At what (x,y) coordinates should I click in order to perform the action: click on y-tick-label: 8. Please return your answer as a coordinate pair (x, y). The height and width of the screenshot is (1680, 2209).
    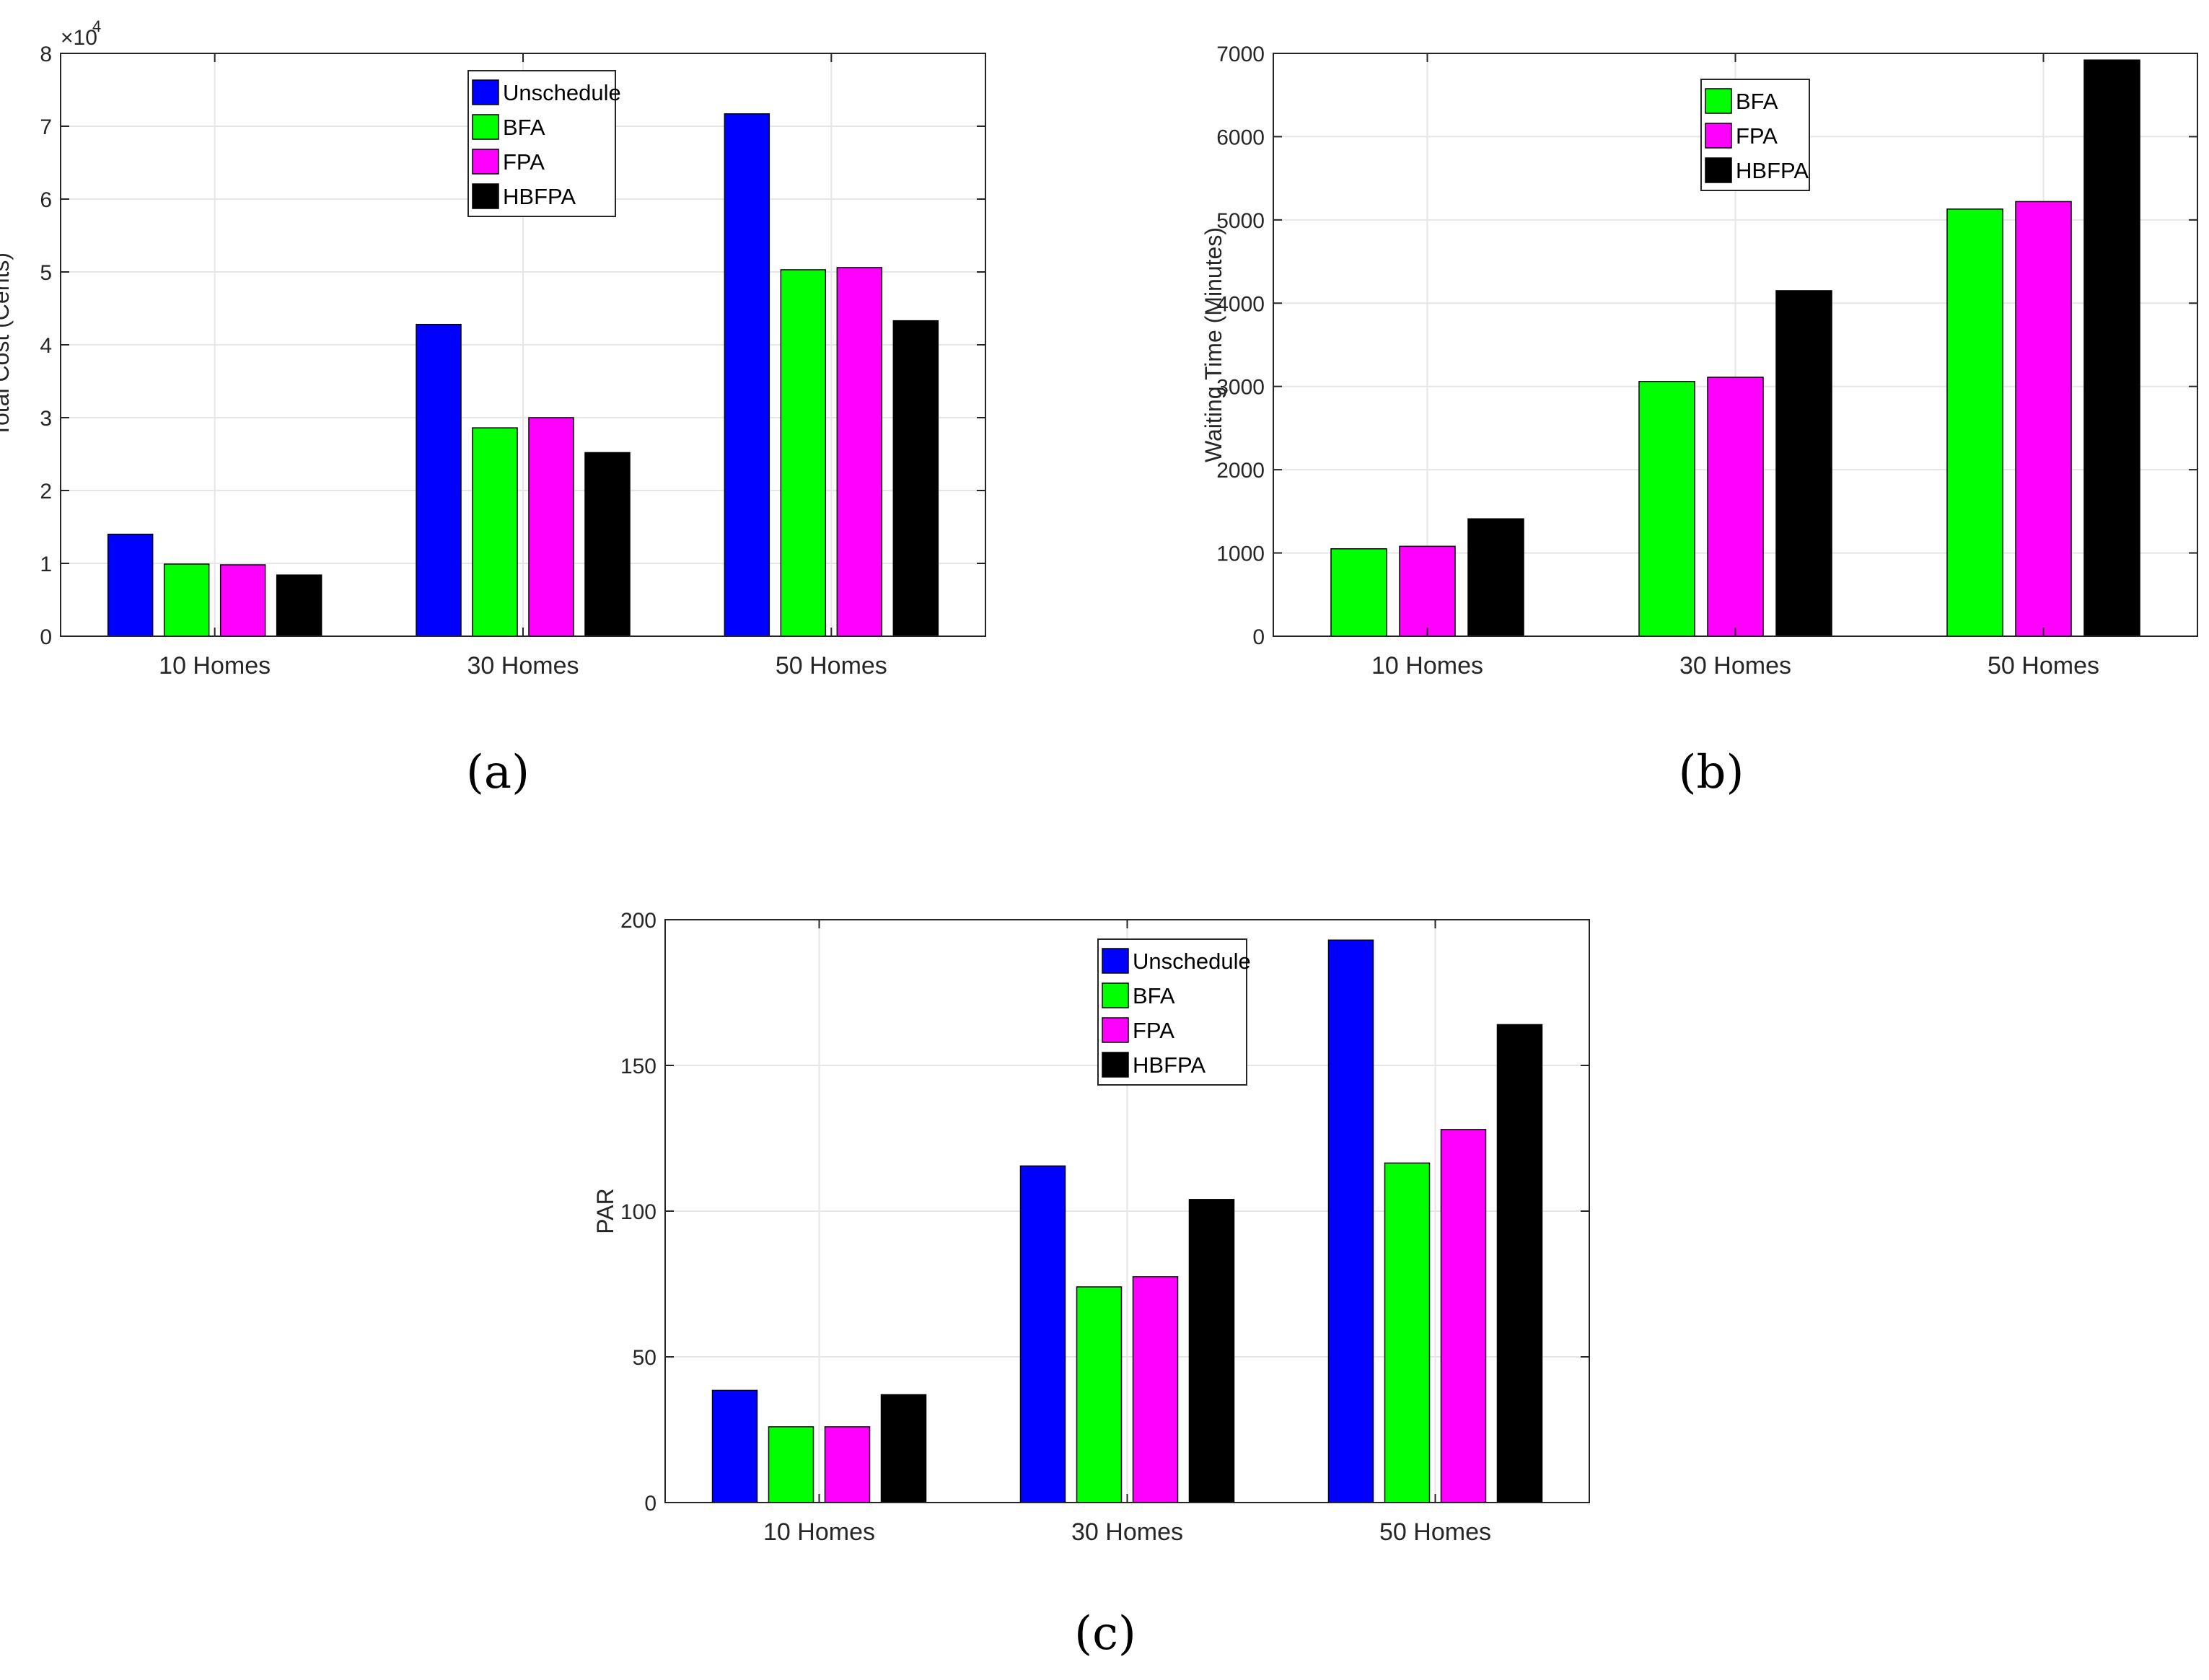
    Looking at the image, I should click on (46, 54).